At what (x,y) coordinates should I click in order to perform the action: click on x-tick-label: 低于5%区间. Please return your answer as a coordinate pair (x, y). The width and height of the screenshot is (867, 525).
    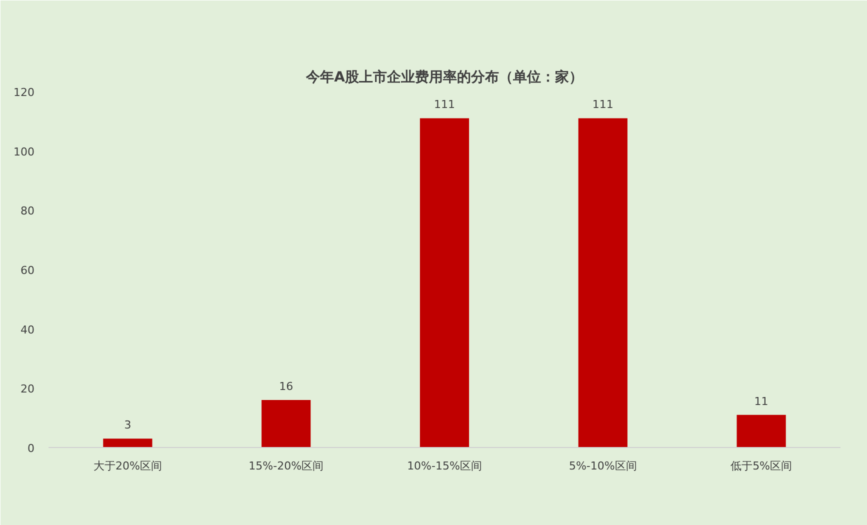
    Looking at the image, I should click on (761, 466).